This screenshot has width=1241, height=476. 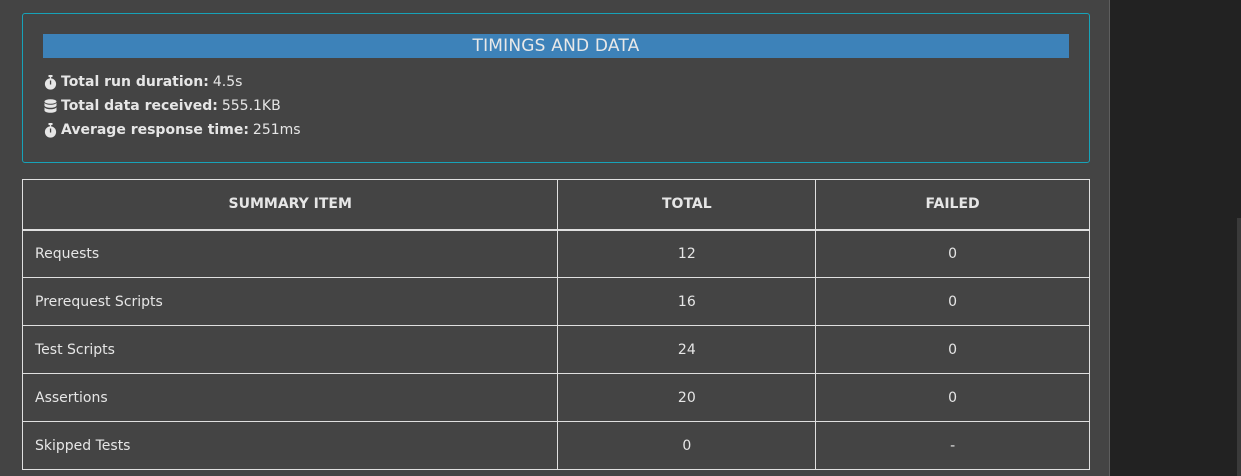 What do you see at coordinates (135, 82) in the screenshot?
I see `stat-label: Total run duration:` at bounding box center [135, 82].